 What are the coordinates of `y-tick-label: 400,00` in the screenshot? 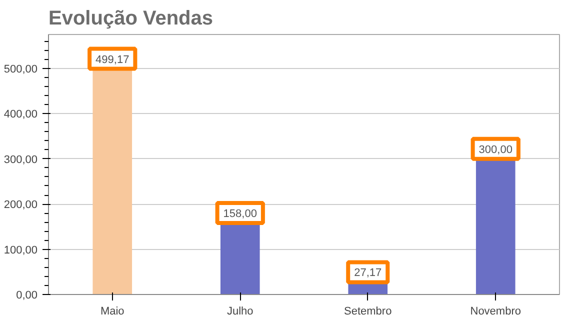 It's located at (21, 114).